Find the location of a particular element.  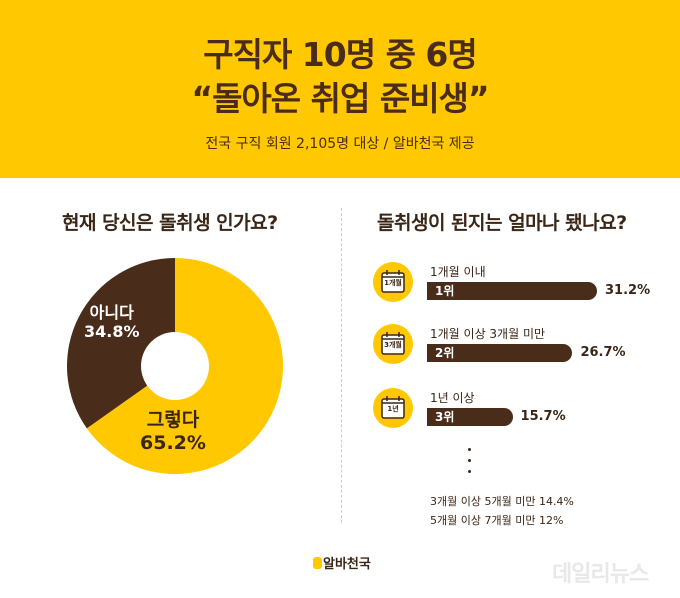

ellipsis-dots is located at coordinates (471, 464).